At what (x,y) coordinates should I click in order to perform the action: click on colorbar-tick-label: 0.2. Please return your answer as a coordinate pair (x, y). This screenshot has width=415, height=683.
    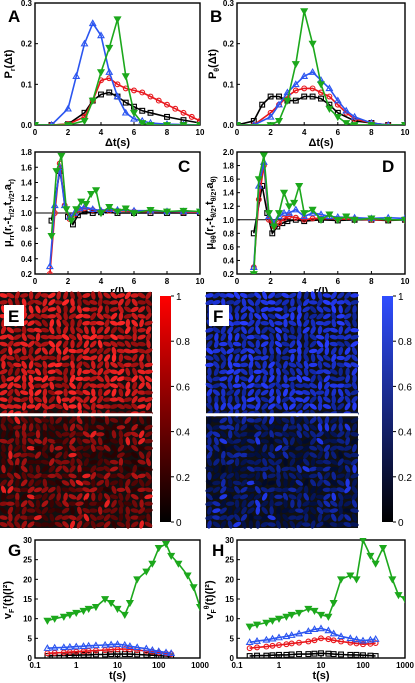
    Looking at the image, I should click on (183, 478).